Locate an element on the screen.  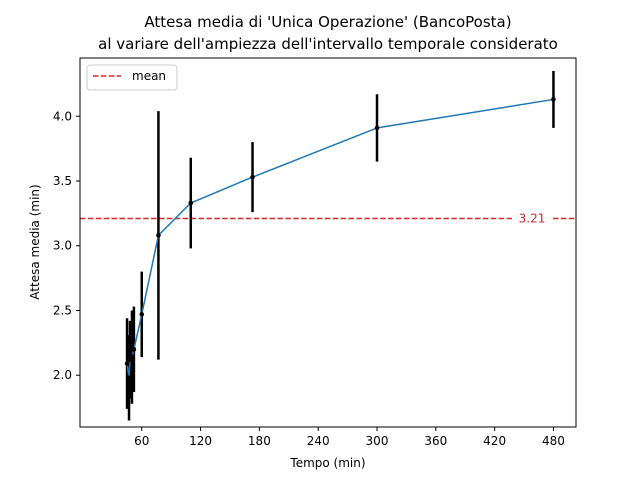
y-axis-label: Attesa media (min) is located at coordinates (35, 241).